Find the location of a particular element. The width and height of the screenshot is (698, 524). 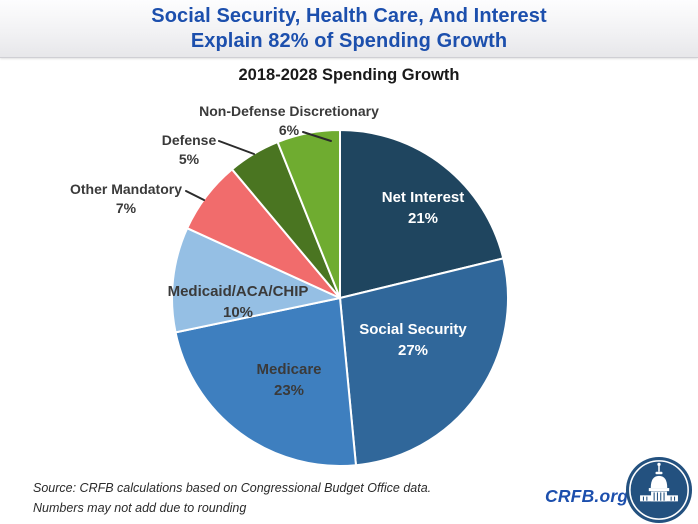

leader-lines is located at coordinates (258, 166).